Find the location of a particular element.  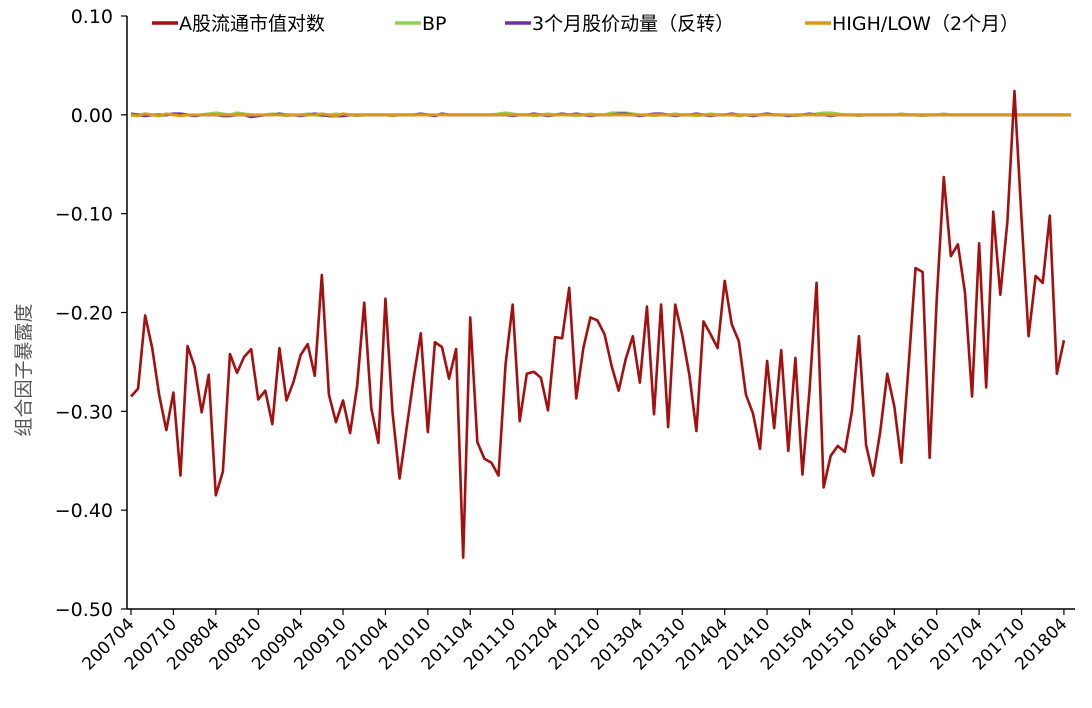

legend-label: 3个月股价动量（反转） is located at coordinates (633, 24).